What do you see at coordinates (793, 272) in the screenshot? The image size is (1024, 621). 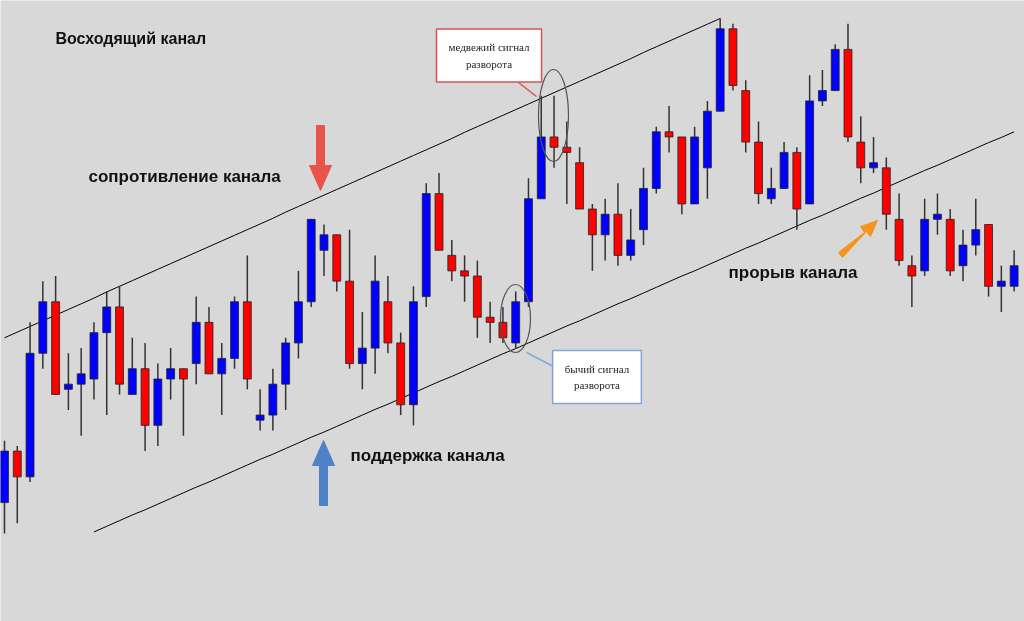 I see `annotation: прорыв канала` at bounding box center [793, 272].